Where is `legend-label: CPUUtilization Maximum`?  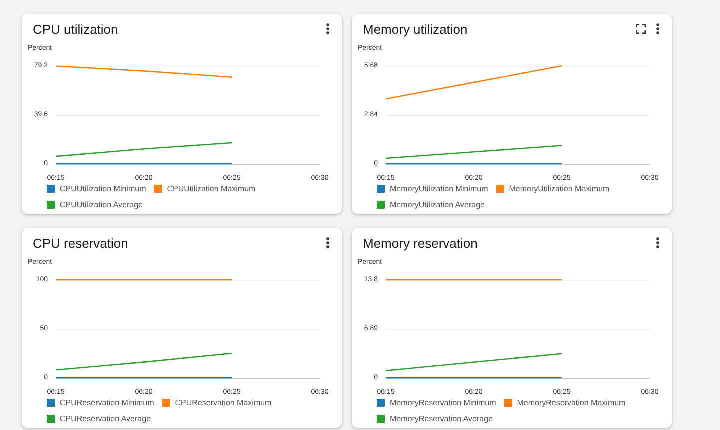
legend-label: CPUUtilization Maximum is located at coordinates (211, 189).